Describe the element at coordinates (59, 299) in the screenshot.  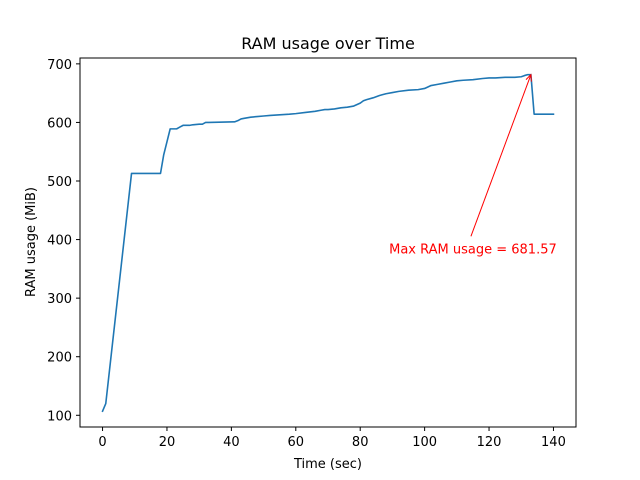
I see `y-tick-label: 300` at that location.